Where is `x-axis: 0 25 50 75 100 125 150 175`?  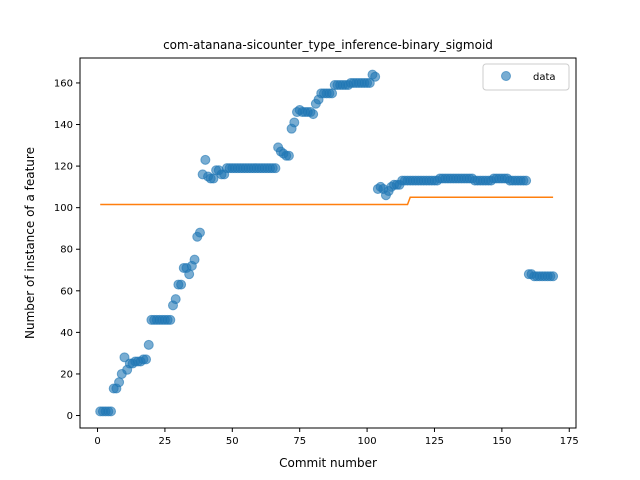 x-axis: 0 25 50 75 100 125 150 175 is located at coordinates (336, 437).